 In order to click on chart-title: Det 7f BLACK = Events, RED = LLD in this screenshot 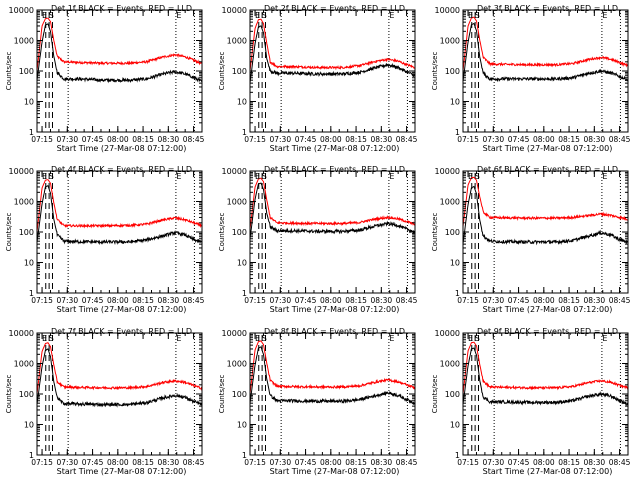, I will do `click(121, 331)`.